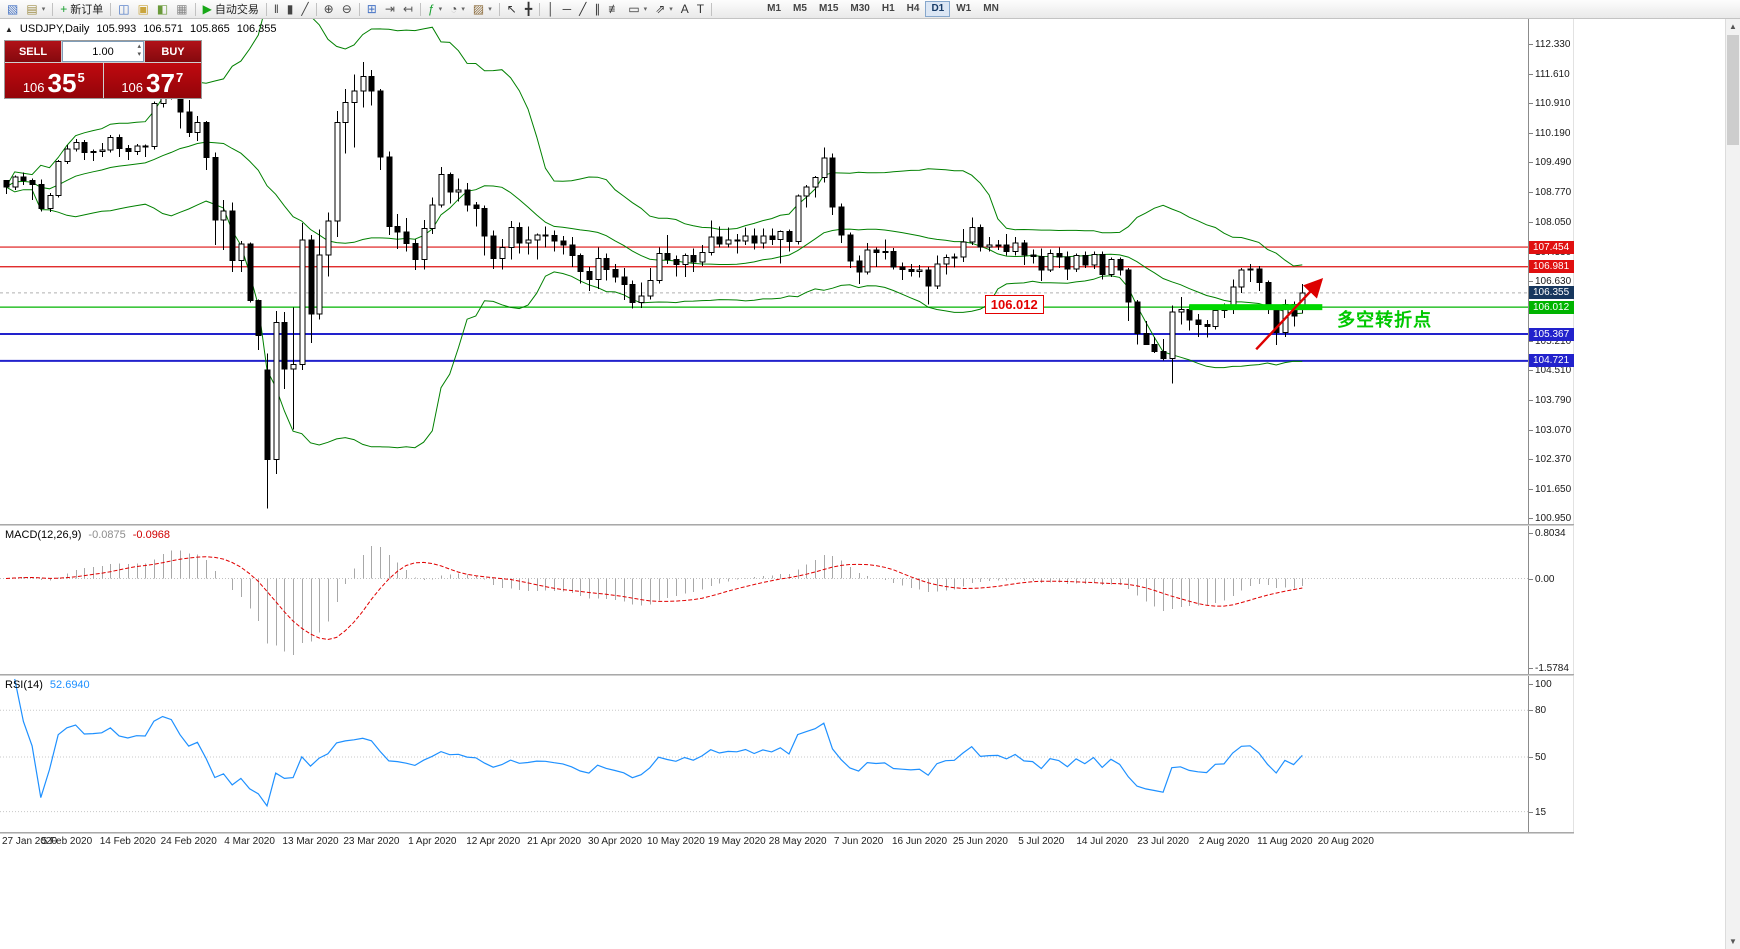 Image resolution: width=1740 pixels, height=949 pixels. What do you see at coordinates (528, 9) in the screenshot?
I see `crosshair-button: ╋` at bounding box center [528, 9].